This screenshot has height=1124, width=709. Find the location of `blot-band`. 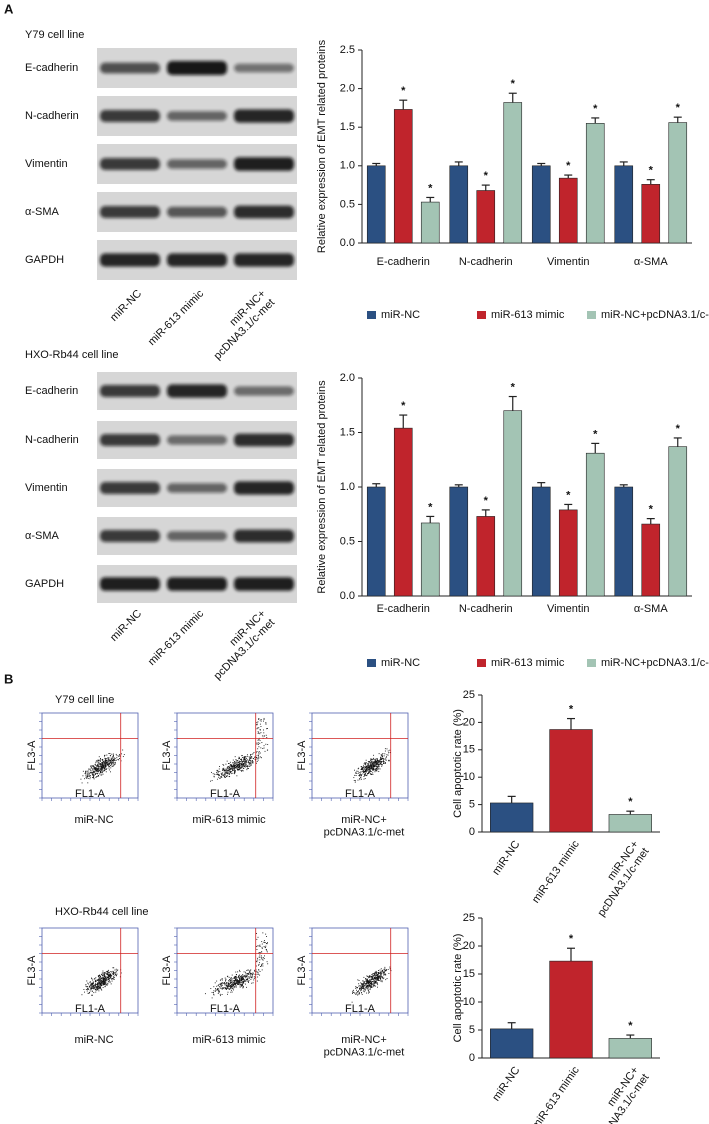

blot-band is located at coordinates (264, 536).